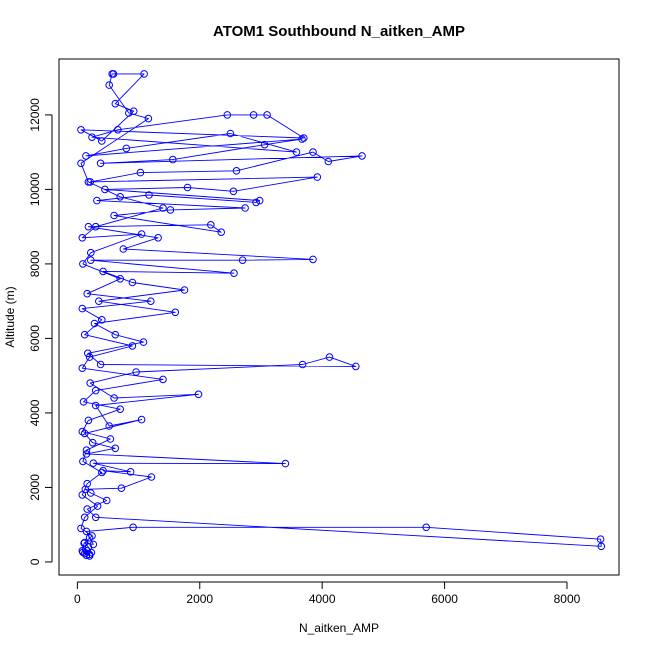  I want to click on chart-title: ATOM1 Southbound N_aitken_AMP, so click(339, 31).